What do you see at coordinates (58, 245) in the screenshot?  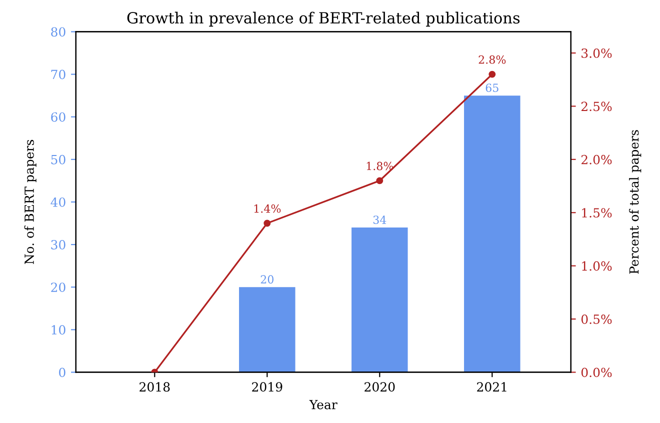 I see `y-tick-label: 30` at bounding box center [58, 245].